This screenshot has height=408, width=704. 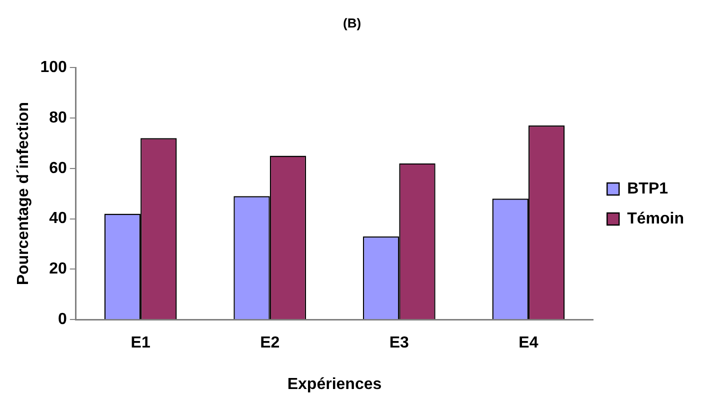 I want to click on x-tick-label: E1, so click(x=140, y=343).